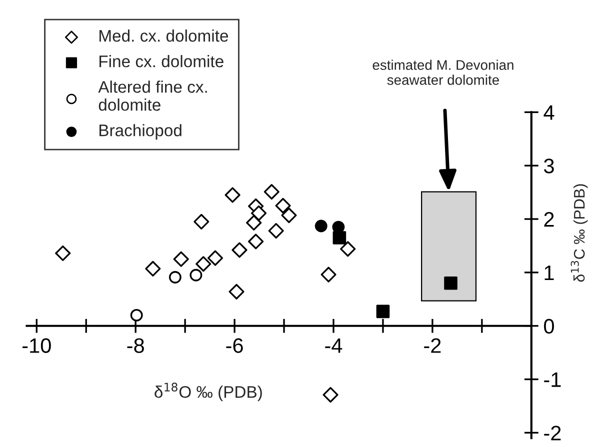 Image resolution: width=608 pixels, height=447 pixels. Describe the element at coordinates (162, 61) in the screenshot. I see `legend-label: Fine cx. dolomite` at that location.